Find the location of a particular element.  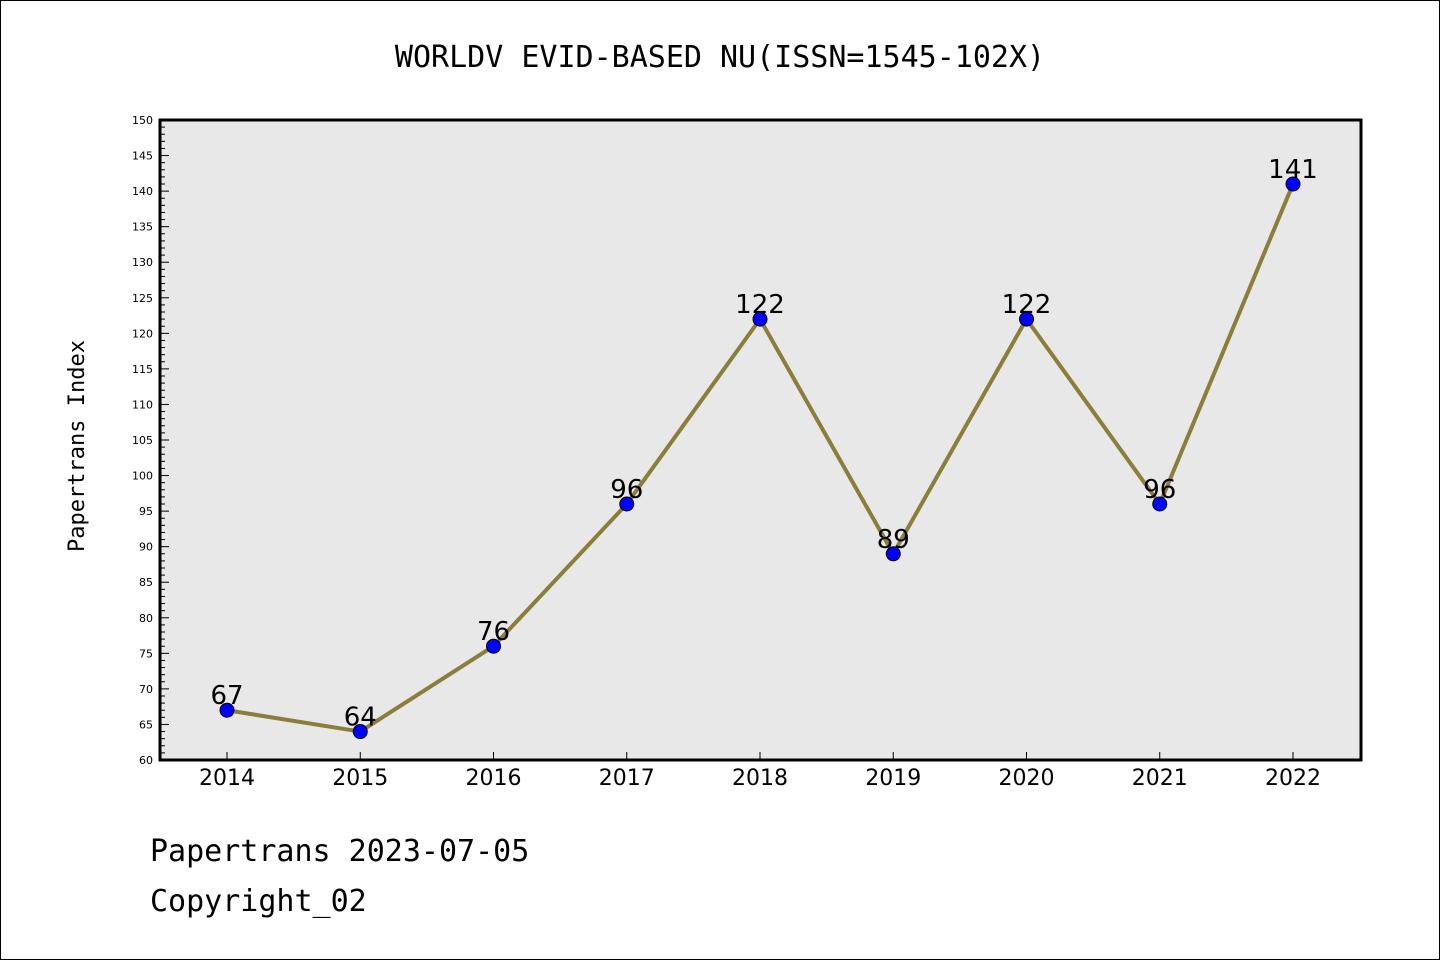

x-tick-label: 2021 is located at coordinates (1160, 778).